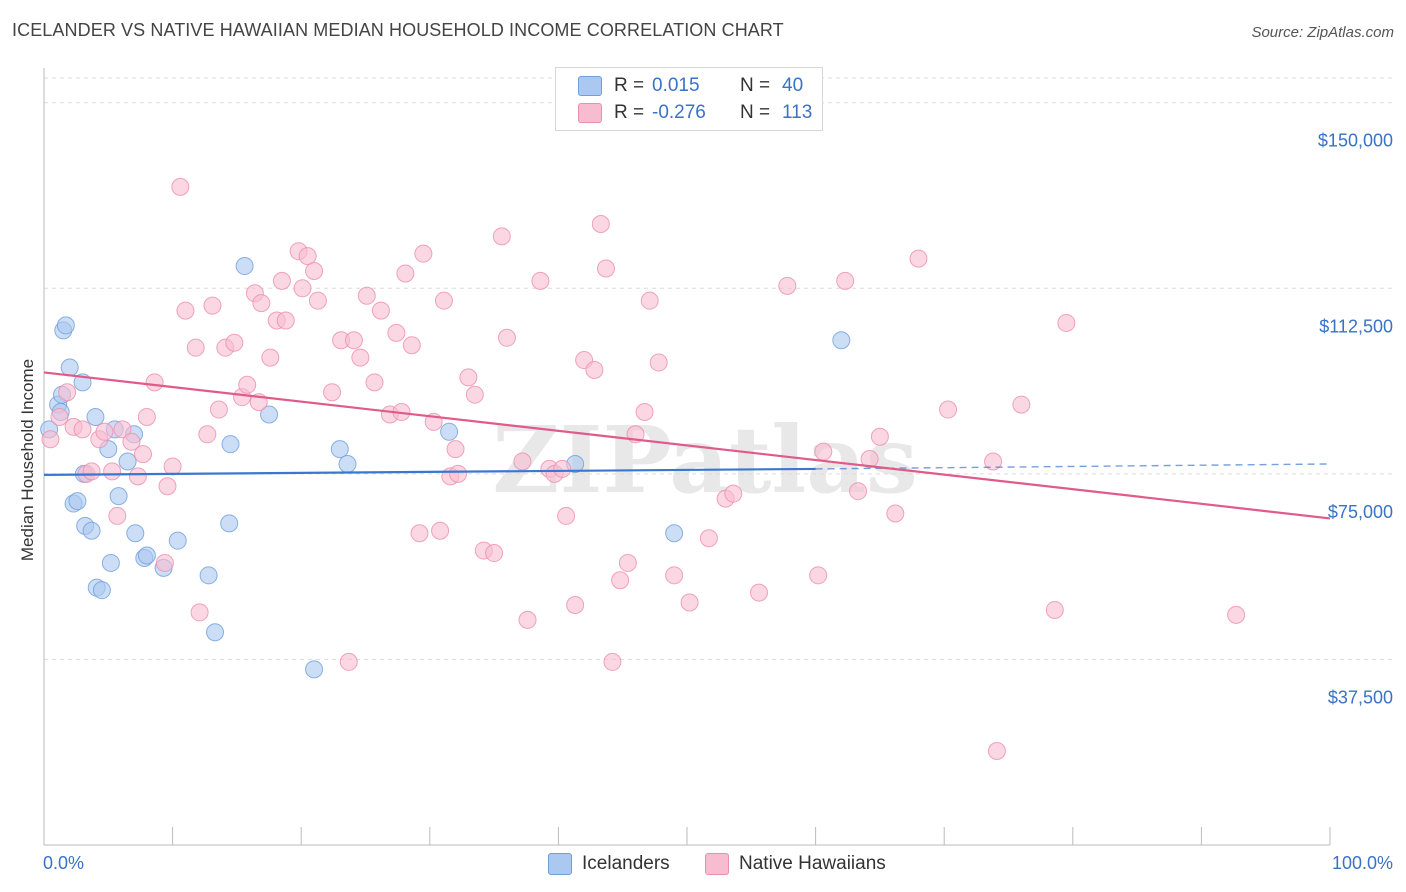 The image size is (1406, 892). I want to click on y-tick-labels: $37,500 $75,000 $112,500 $150,000, so click(1355, 419).